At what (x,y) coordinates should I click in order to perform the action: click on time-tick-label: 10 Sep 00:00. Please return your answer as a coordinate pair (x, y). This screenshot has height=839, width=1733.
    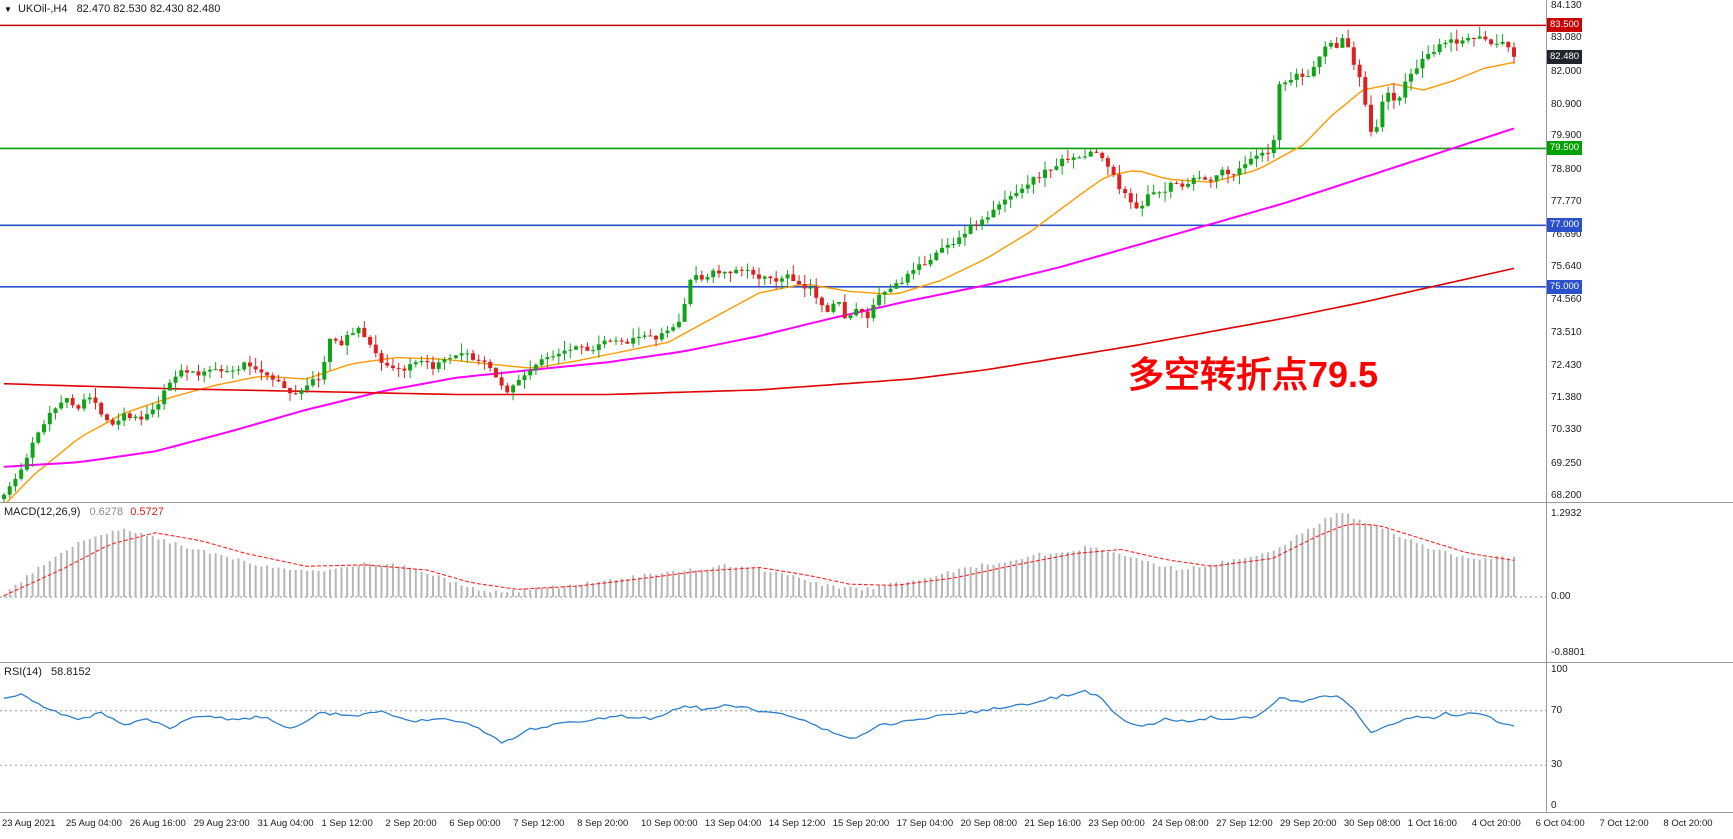
    Looking at the image, I should click on (669, 823).